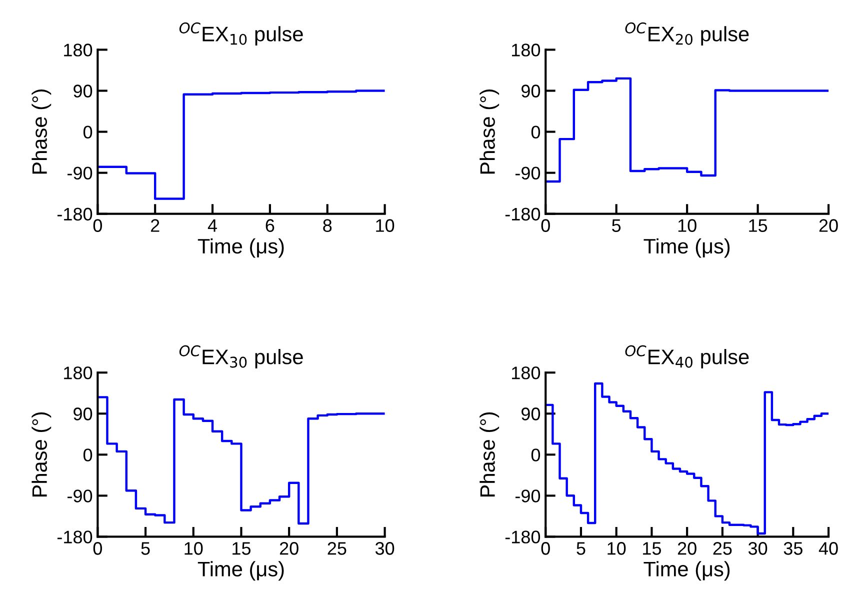 The image size is (842, 599). I want to click on x-tick-label: 8, so click(327, 225).